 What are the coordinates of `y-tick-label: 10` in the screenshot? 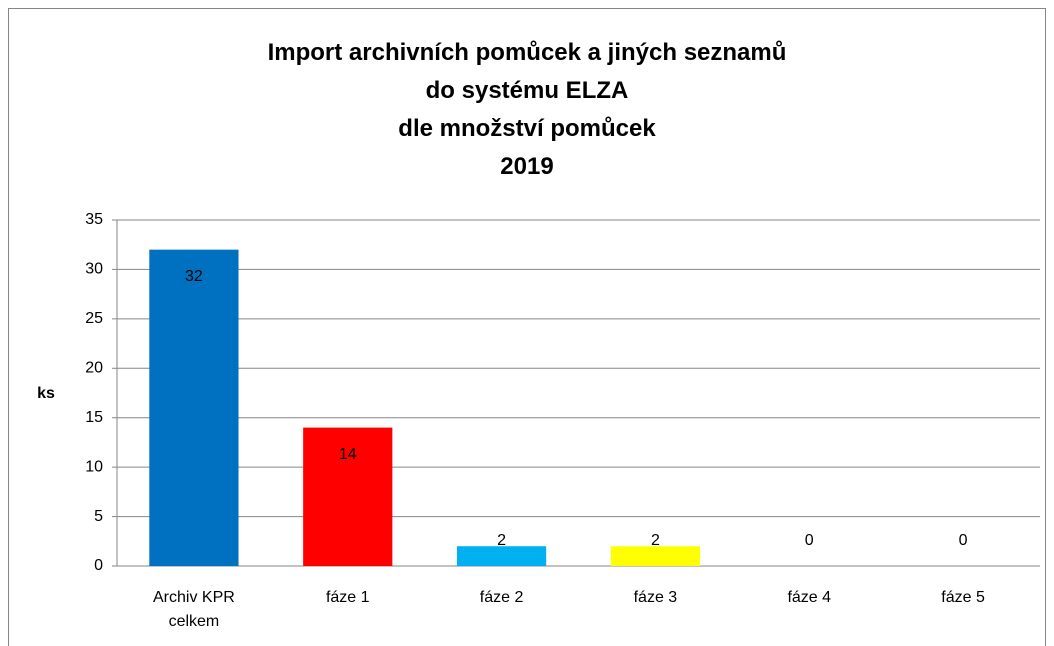 It's located at (94, 466).